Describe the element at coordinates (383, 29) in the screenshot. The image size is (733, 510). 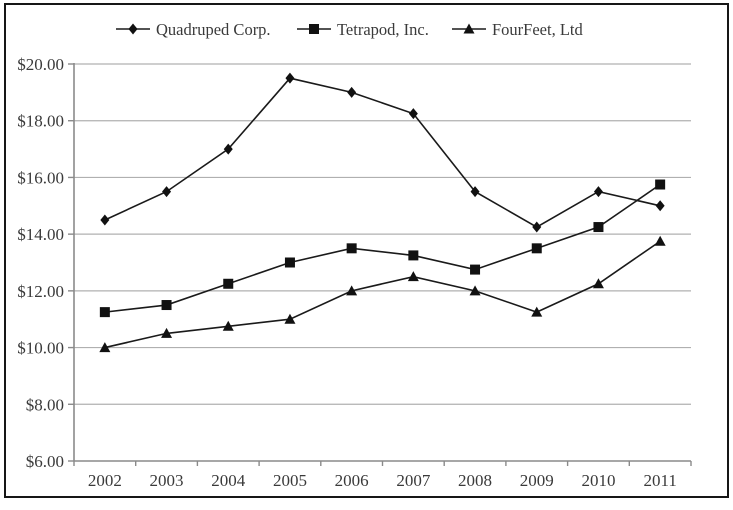
I see `legend-label: Tetrapod, Inc.` at that location.